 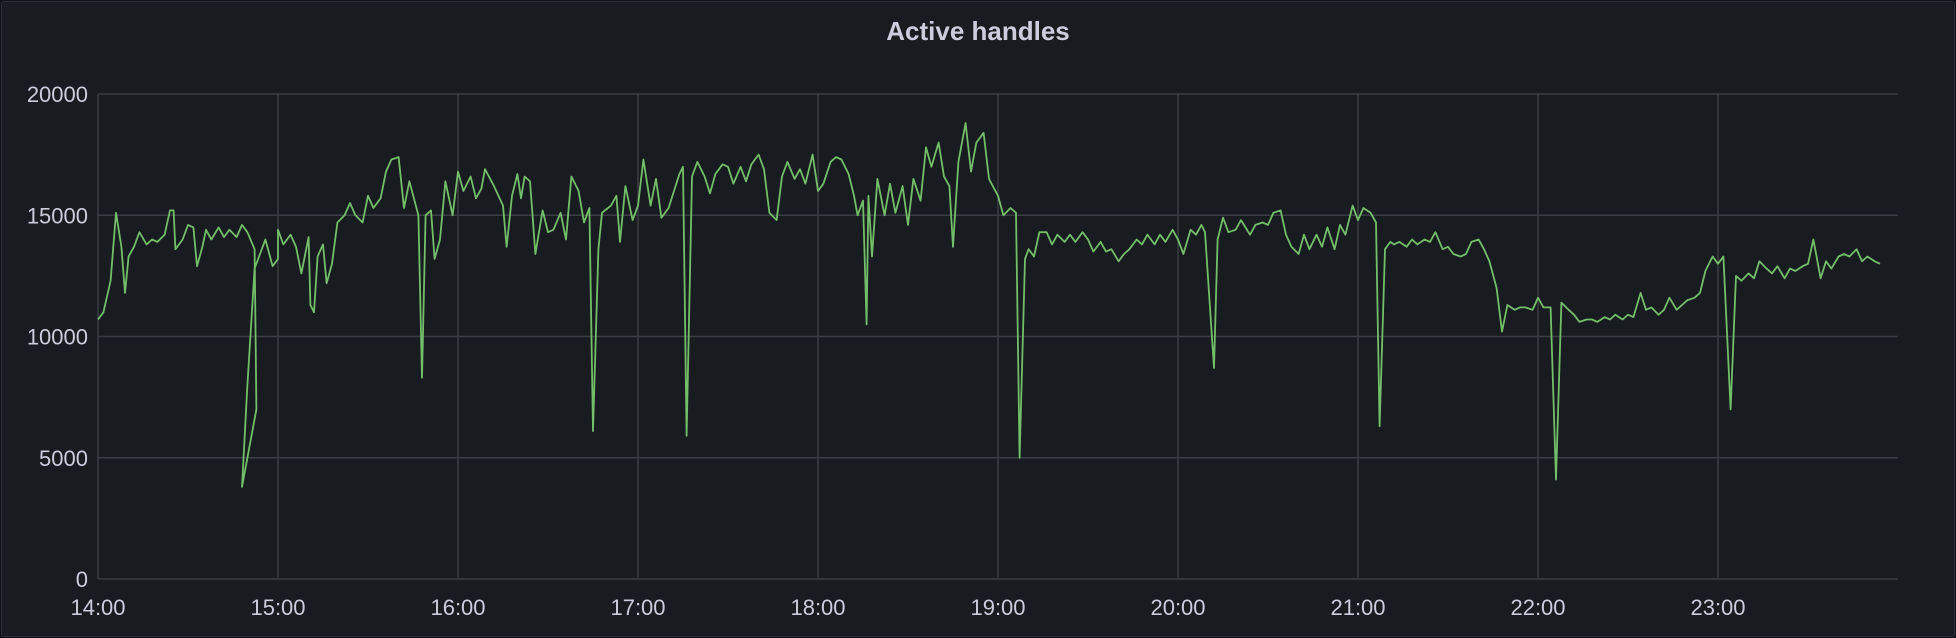 What do you see at coordinates (82, 579) in the screenshot?
I see `y-tick-label: 0` at bounding box center [82, 579].